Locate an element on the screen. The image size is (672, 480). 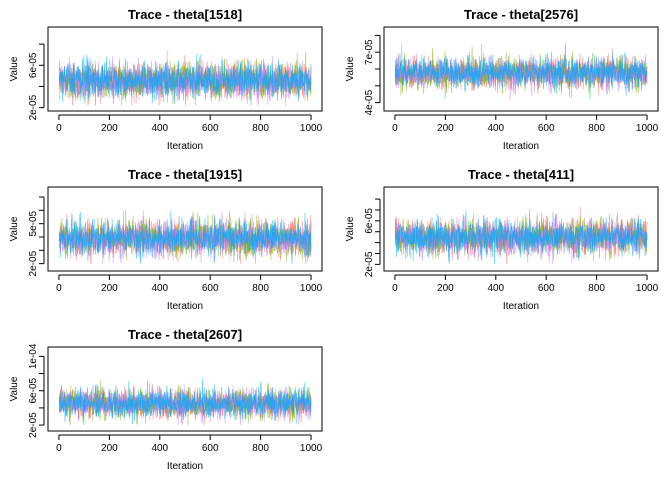
panel-title: Trace - theta[2576] is located at coordinates (521, 14).